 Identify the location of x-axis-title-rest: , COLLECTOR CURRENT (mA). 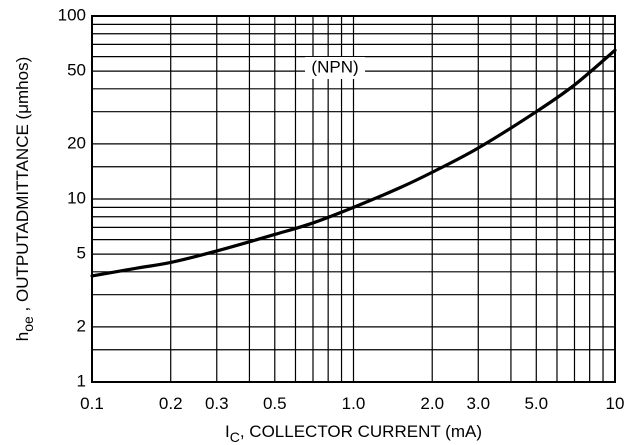
(361, 431).